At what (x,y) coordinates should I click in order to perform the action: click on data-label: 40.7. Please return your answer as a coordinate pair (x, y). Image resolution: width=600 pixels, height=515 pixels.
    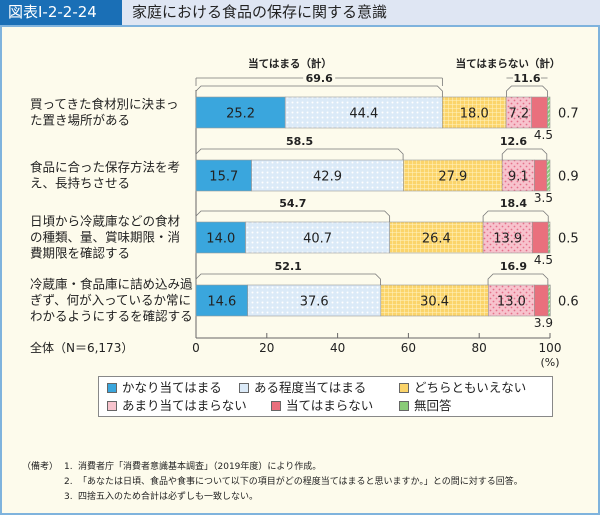
    Looking at the image, I should click on (317, 239).